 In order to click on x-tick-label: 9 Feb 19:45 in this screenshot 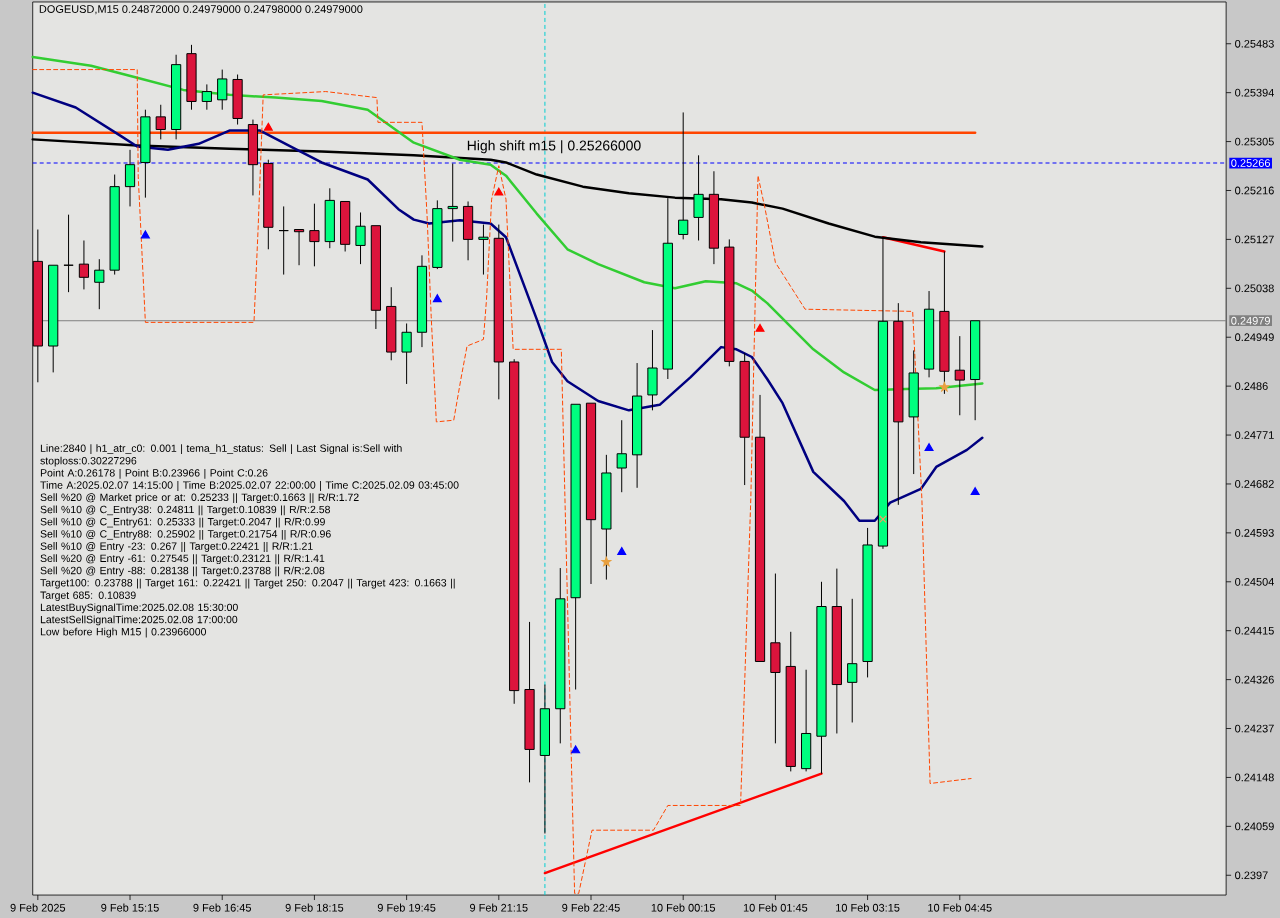, I will do `click(406, 907)`.